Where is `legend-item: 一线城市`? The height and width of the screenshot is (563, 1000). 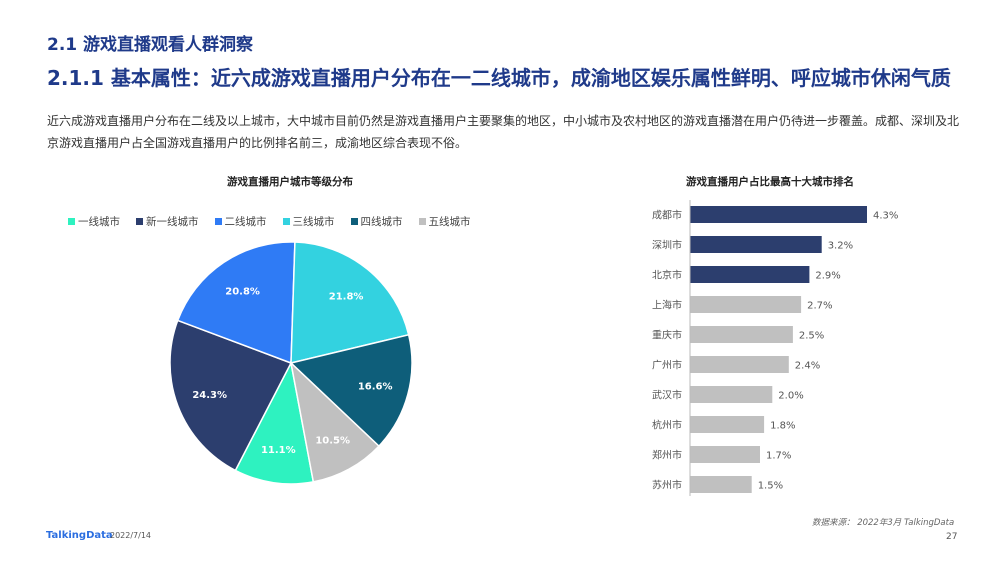 legend-item: 一线城市 is located at coordinates (94, 221).